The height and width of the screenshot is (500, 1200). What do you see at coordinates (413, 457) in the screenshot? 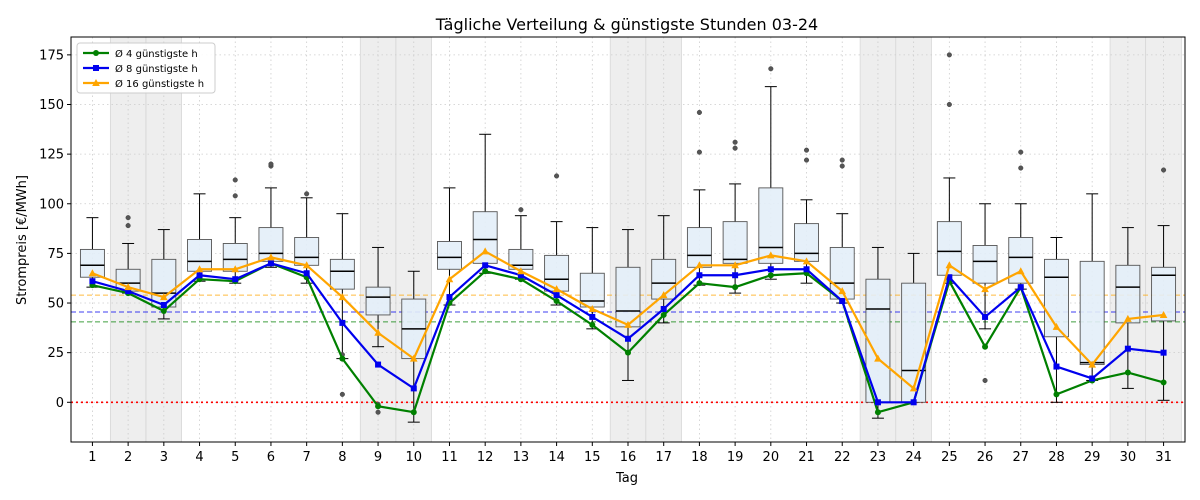
I see `x-tick-label: 10` at bounding box center [413, 457].